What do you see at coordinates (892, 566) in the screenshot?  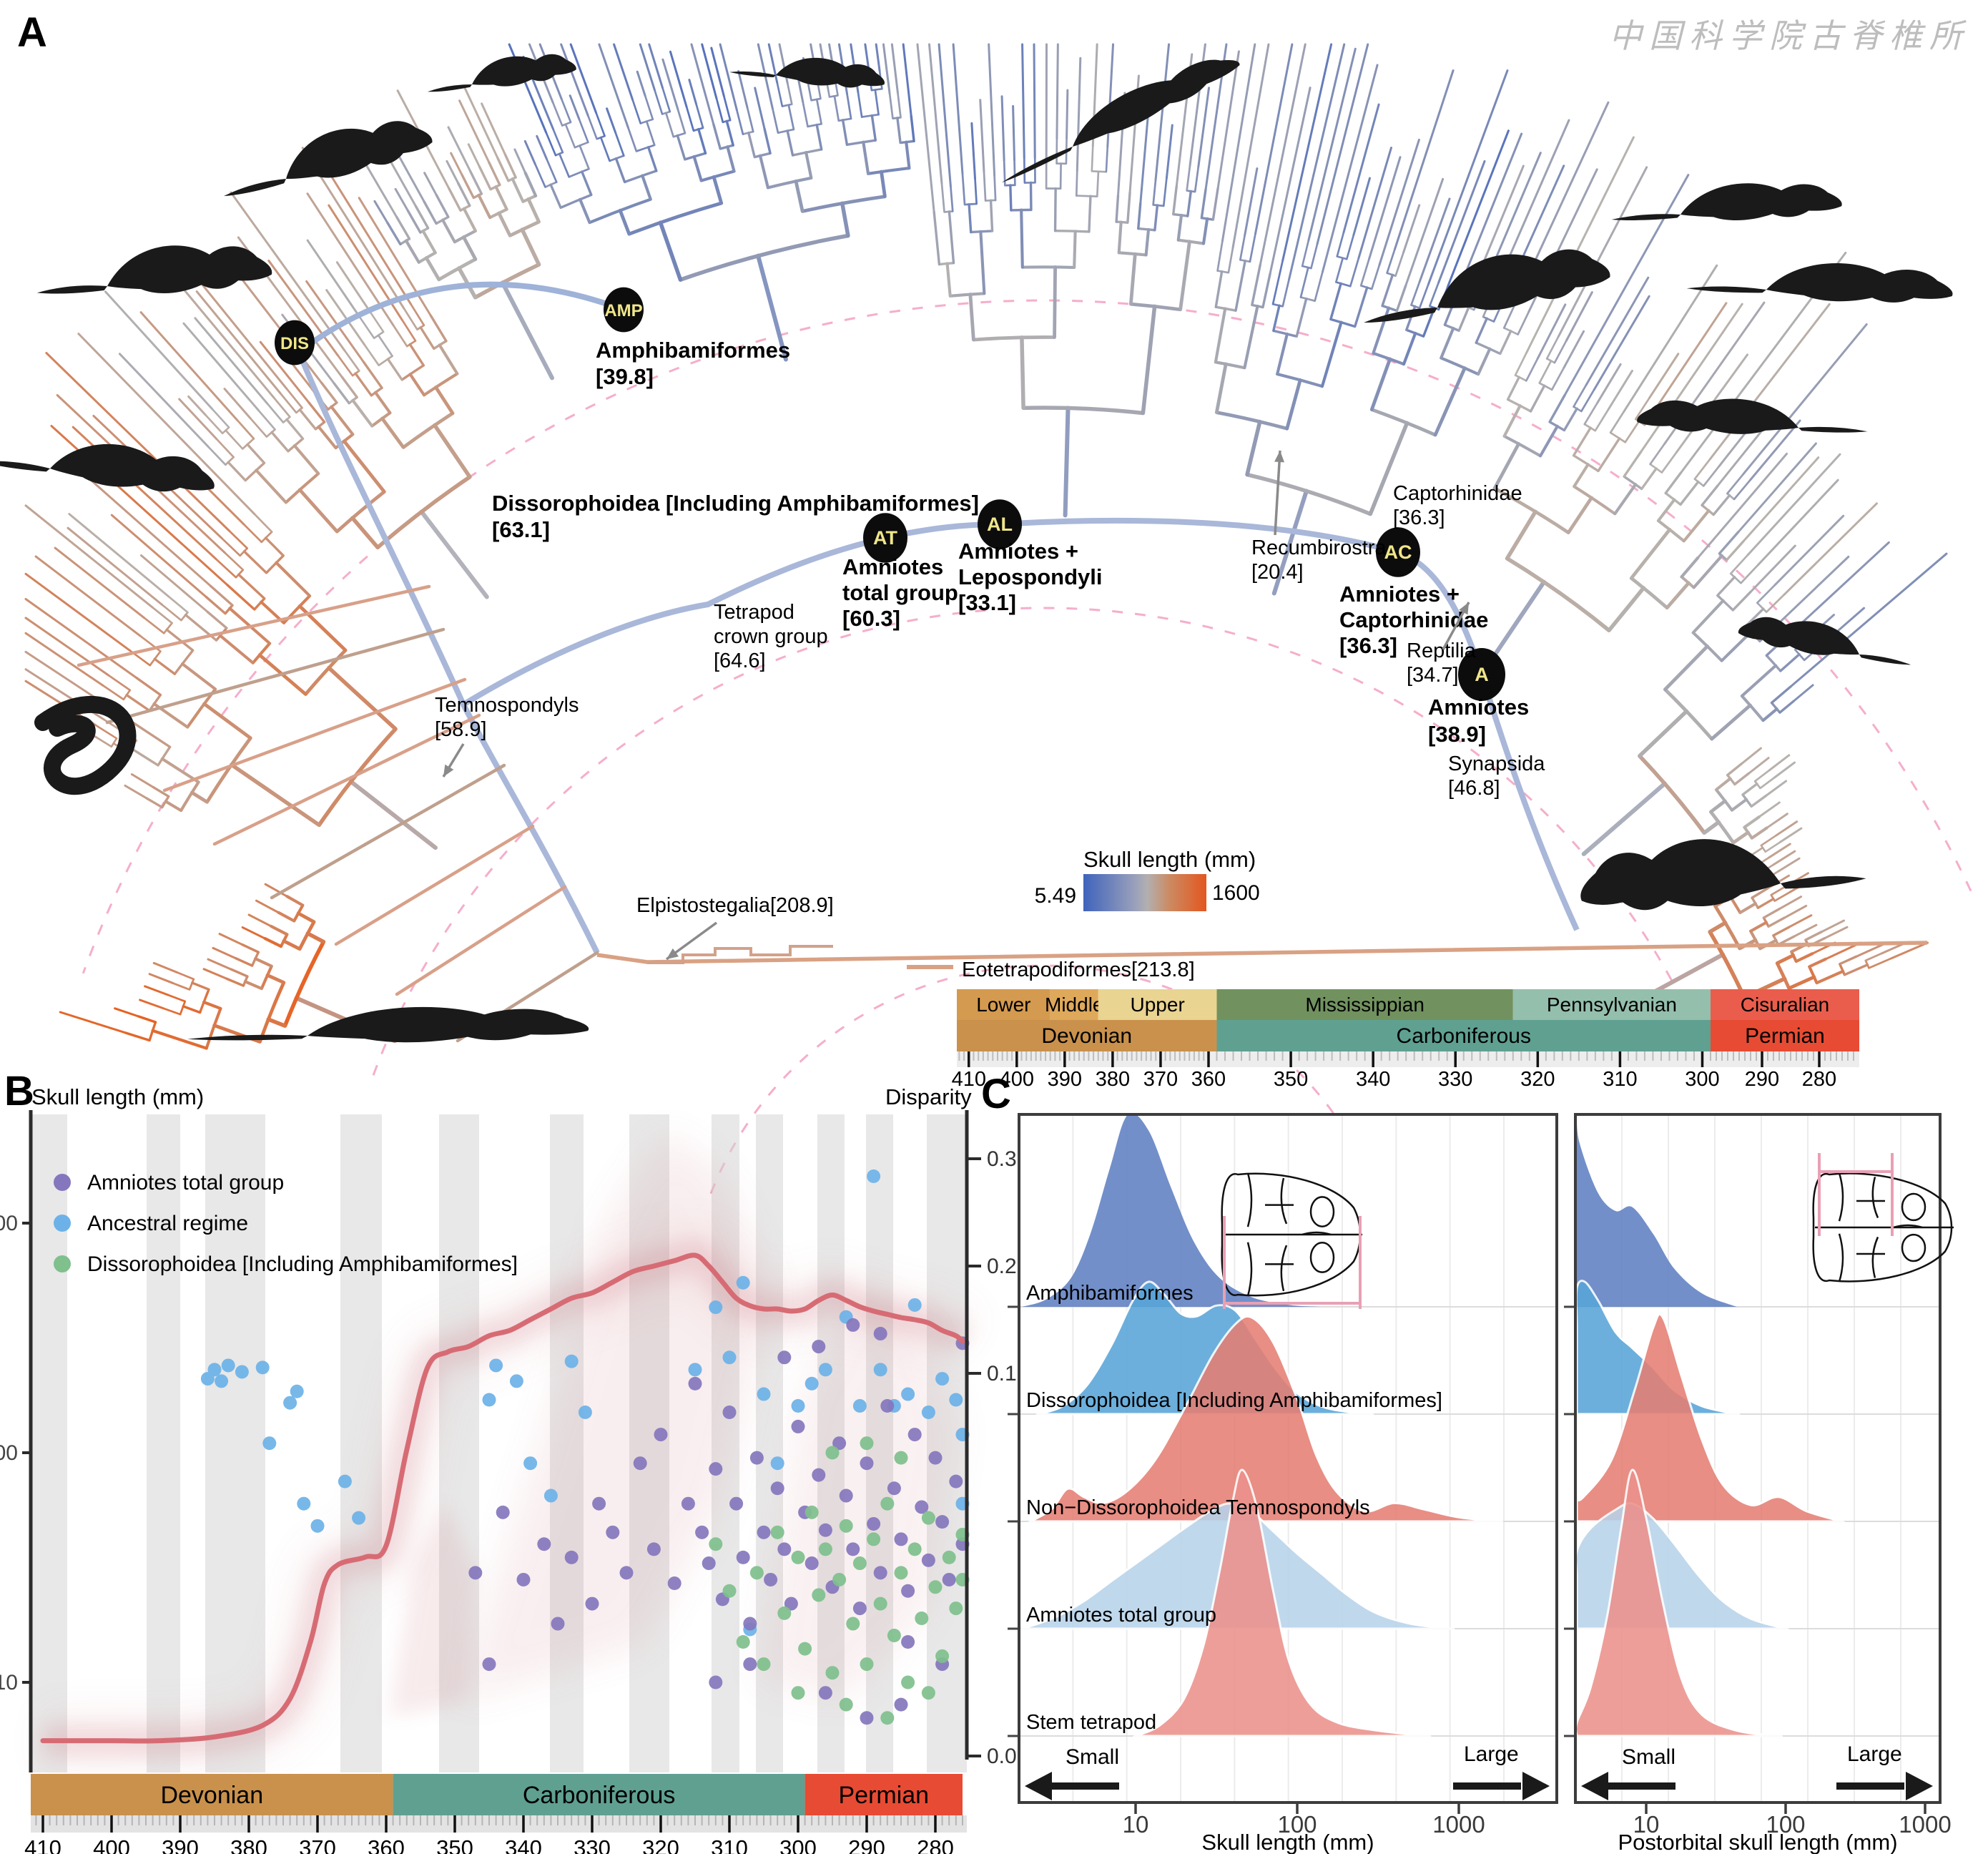 I see `annotation-text: Amniotes` at bounding box center [892, 566].